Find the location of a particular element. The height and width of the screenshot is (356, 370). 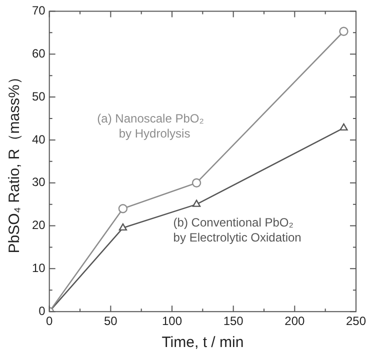

x-axis-title: Time, t / min is located at coordinates (203, 343).